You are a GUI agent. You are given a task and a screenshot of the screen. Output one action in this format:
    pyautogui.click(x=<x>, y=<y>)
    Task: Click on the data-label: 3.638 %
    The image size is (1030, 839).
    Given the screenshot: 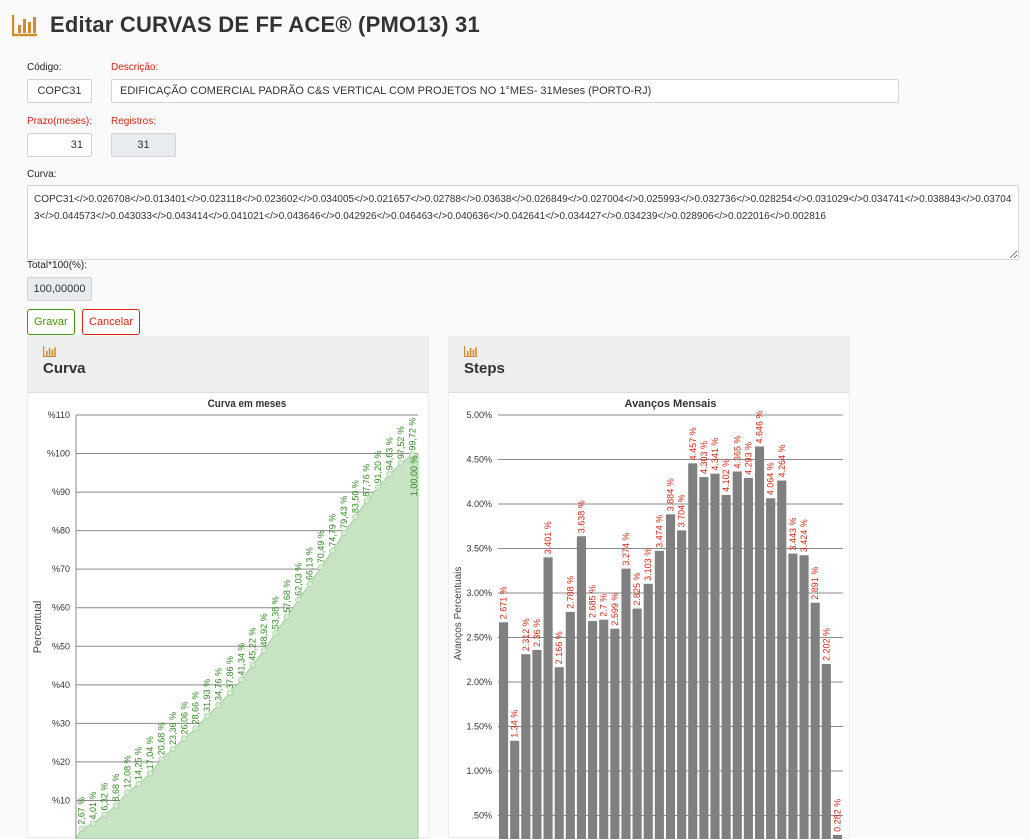 What is the action you would take?
    pyautogui.click(x=581, y=516)
    